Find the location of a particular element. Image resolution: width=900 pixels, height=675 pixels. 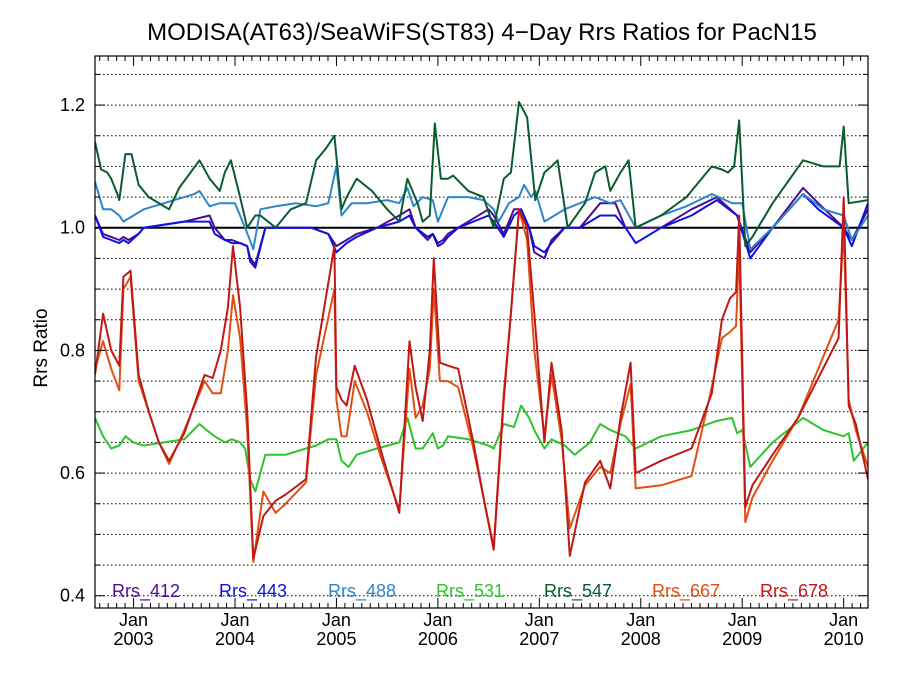

x-tick-label-year: 2004 is located at coordinates (235, 639).